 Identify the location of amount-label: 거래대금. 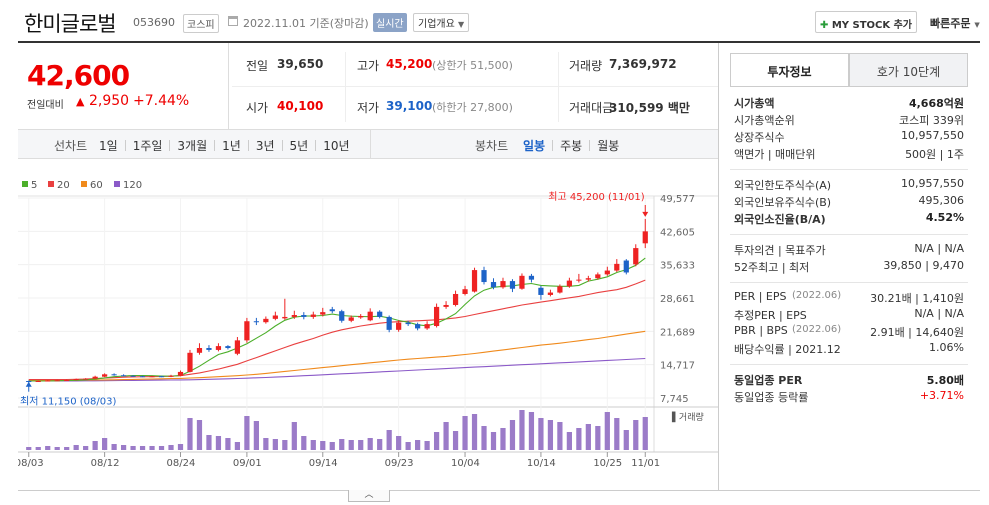
(591, 108).